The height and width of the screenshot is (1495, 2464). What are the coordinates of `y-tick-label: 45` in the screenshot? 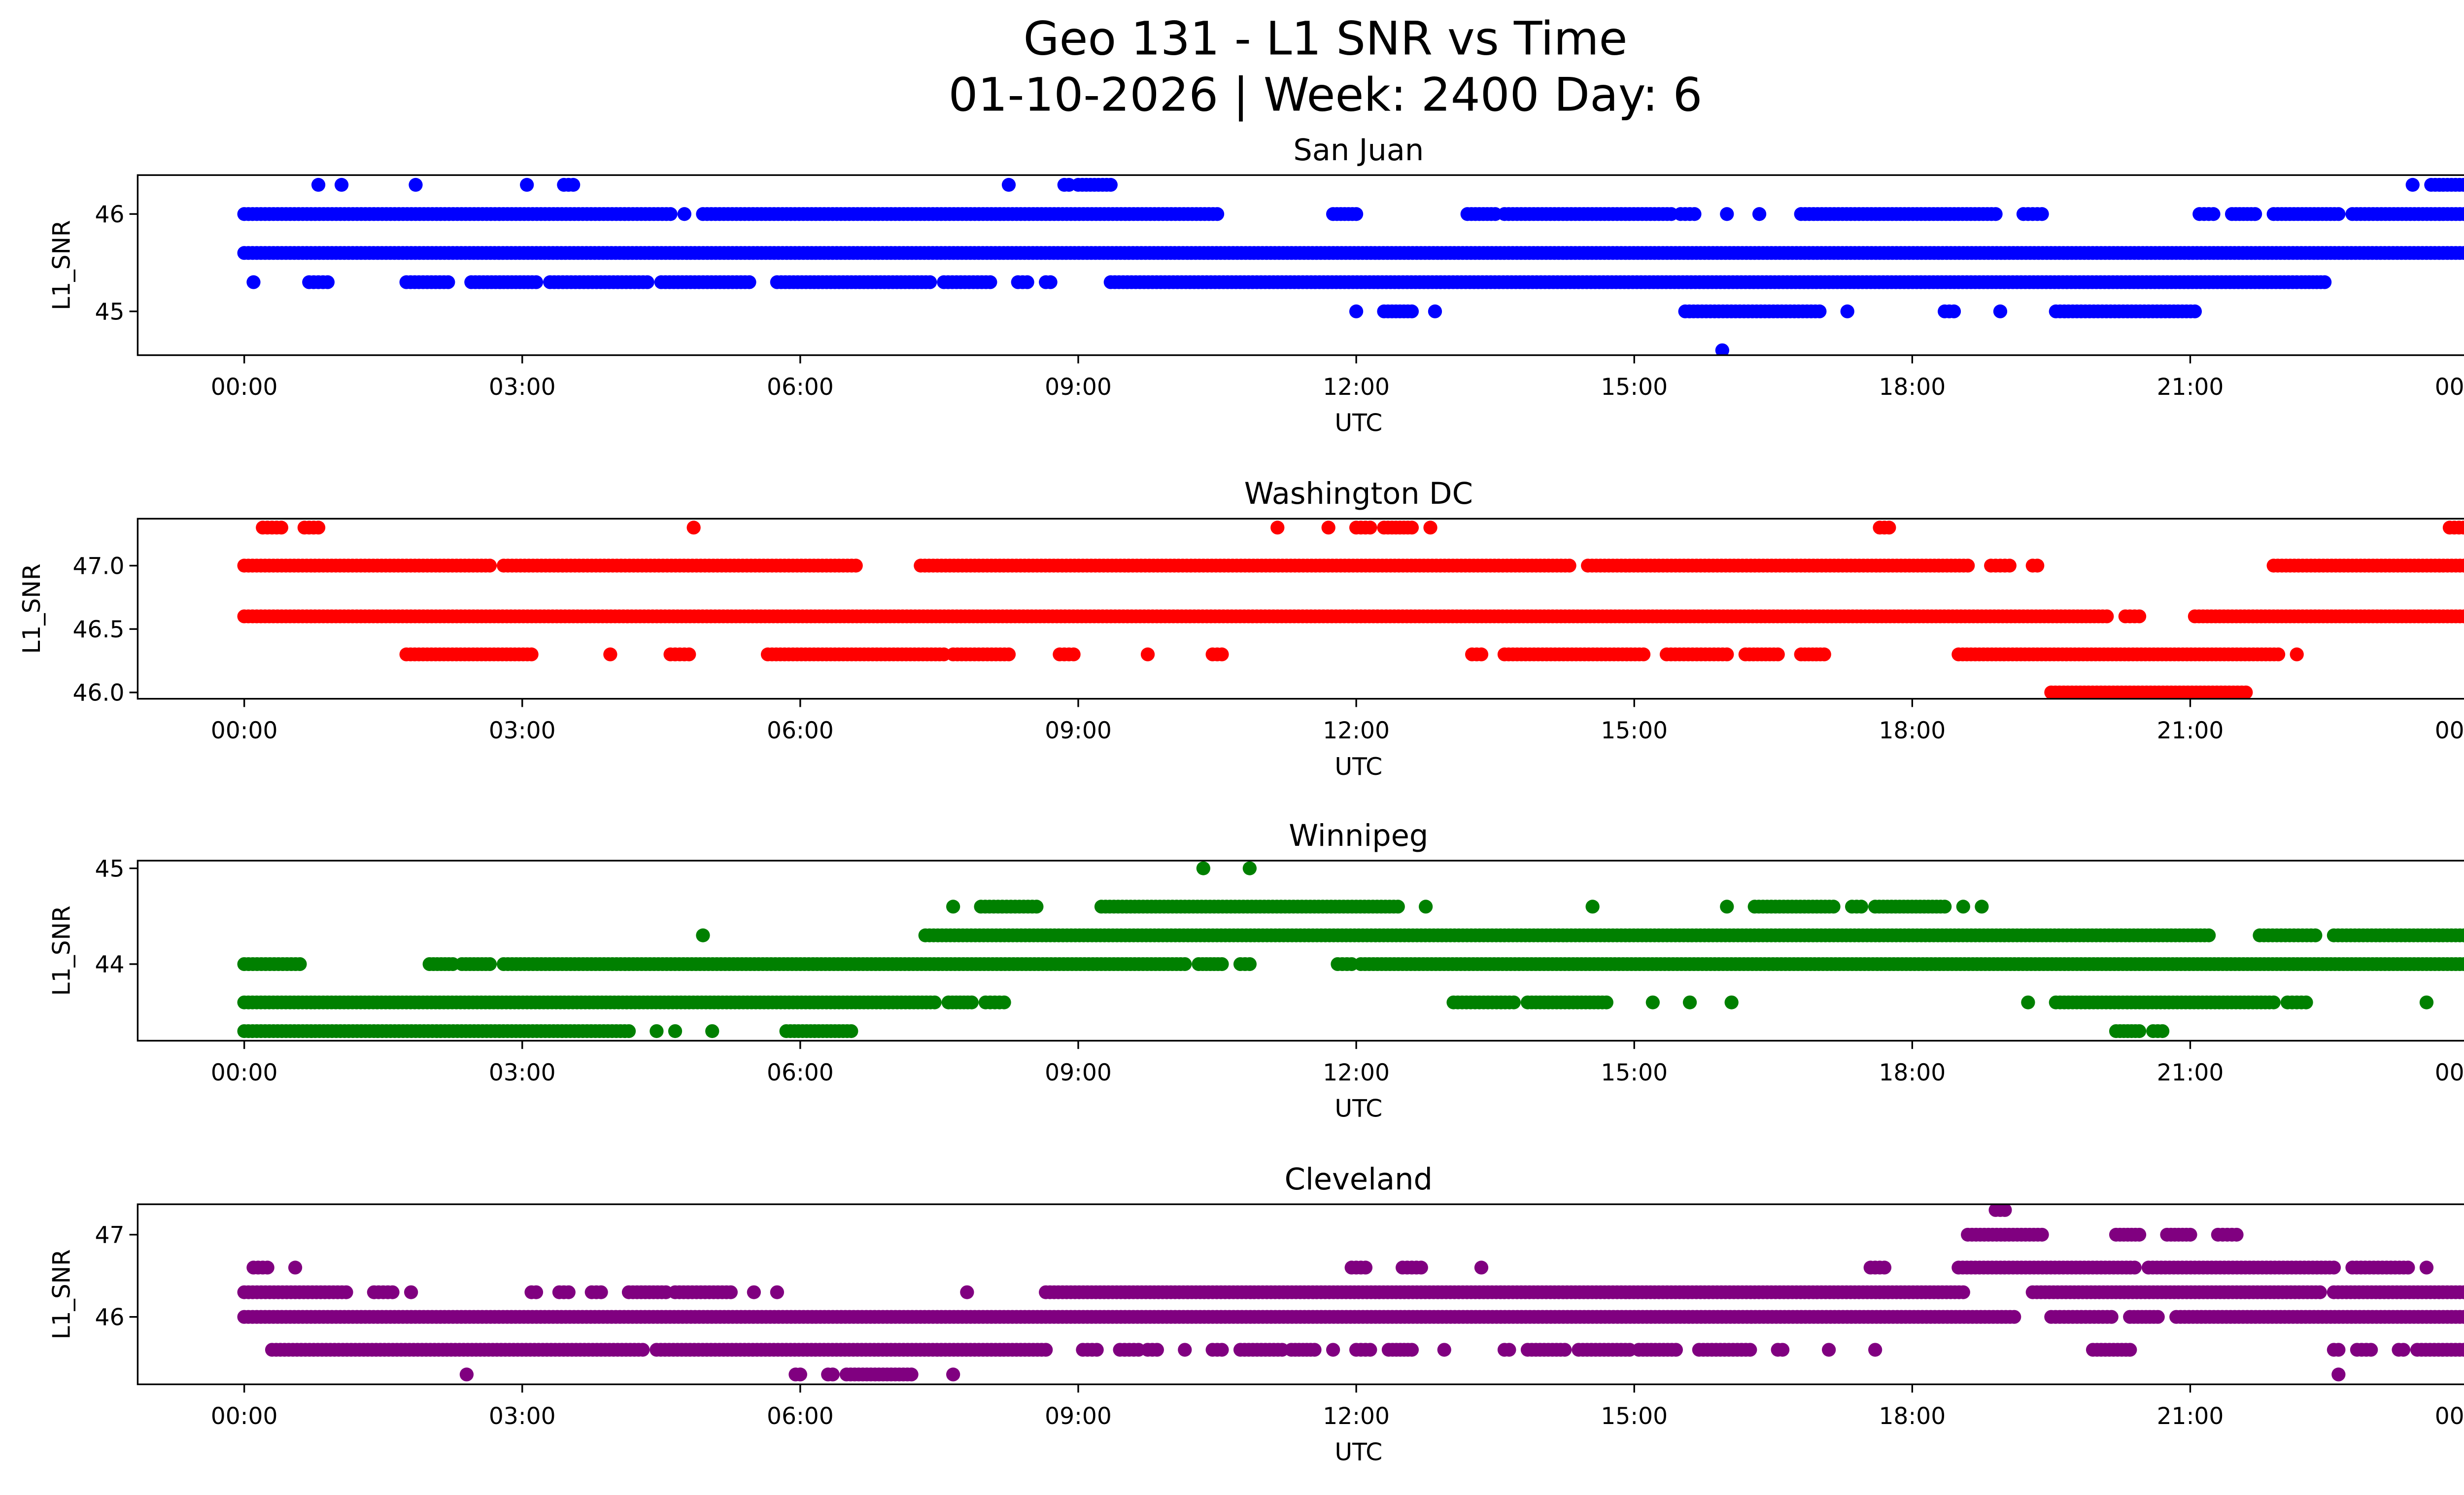 It's located at (109, 312).